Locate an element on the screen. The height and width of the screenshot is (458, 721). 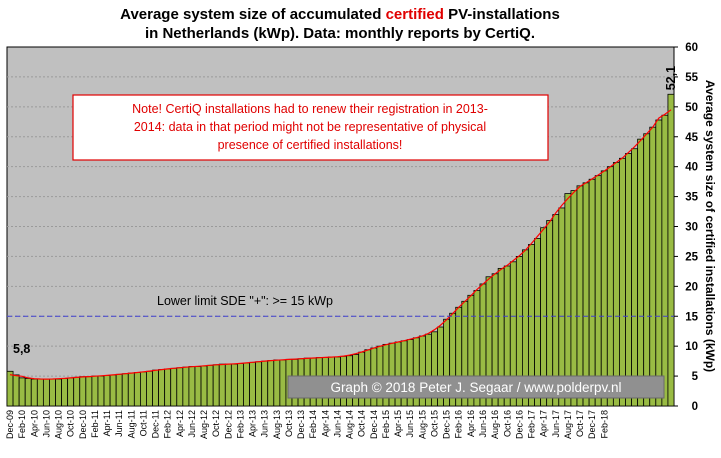
x-tick-label: Dec-17 is located at coordinates (592, 424).